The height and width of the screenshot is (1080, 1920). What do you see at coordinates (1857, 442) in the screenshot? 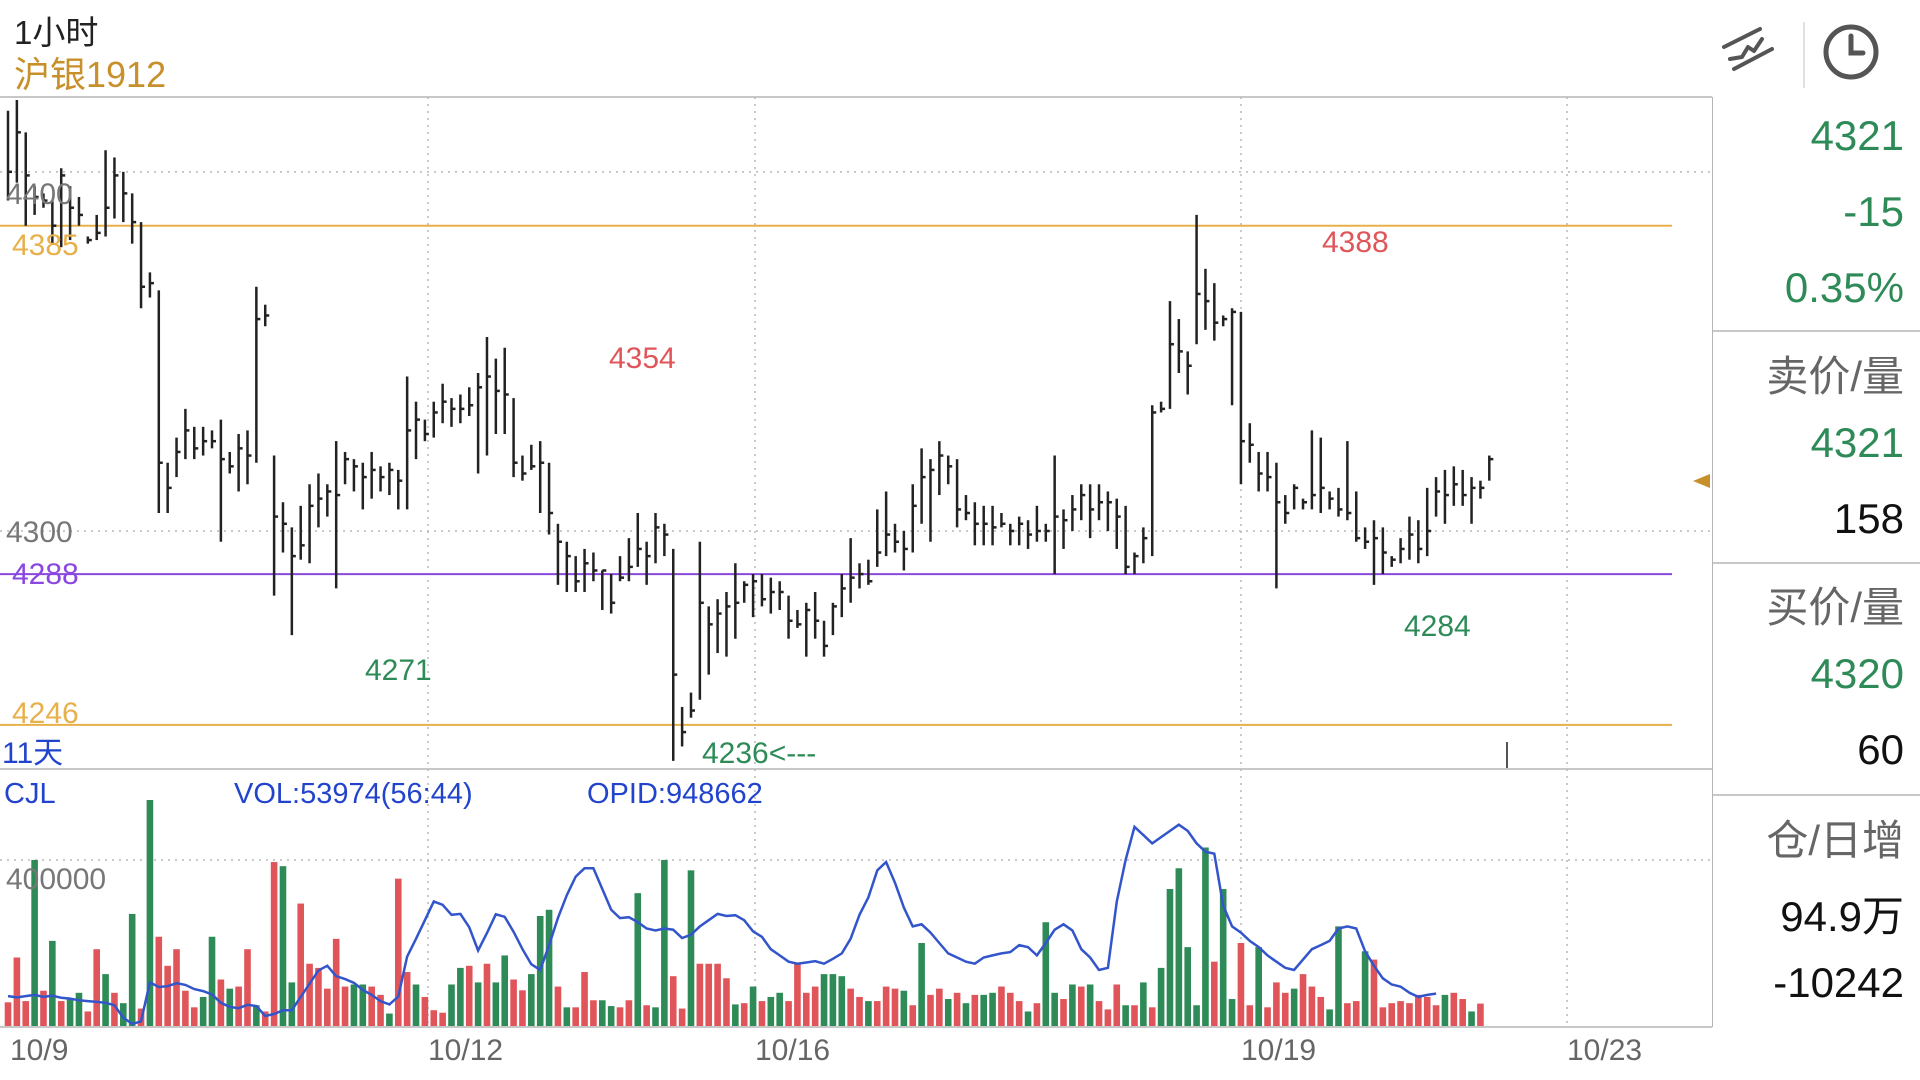
I see `ask-price: 4321` at bounding box center [1857, 442].